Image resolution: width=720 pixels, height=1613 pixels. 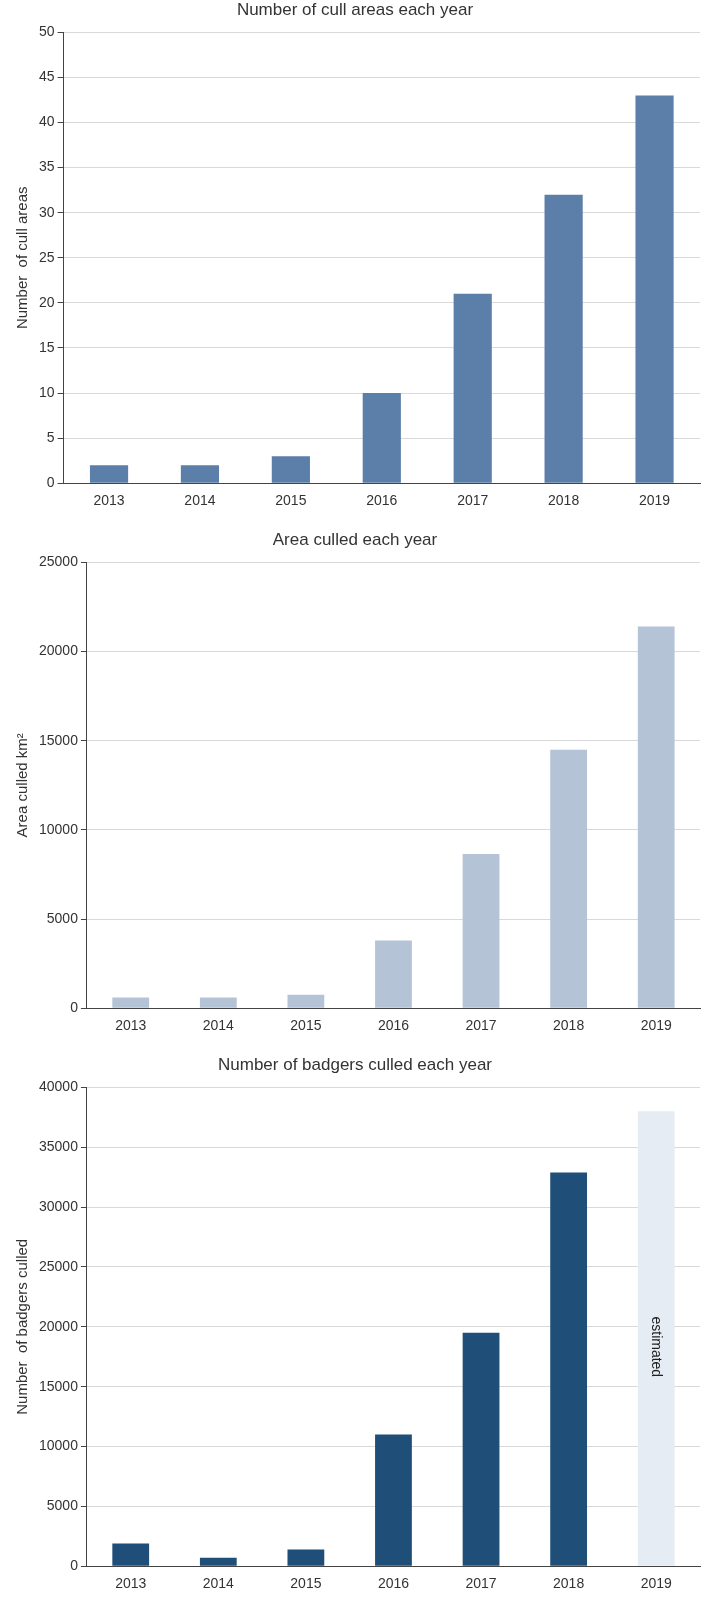 I want to click on y-tick-label: 30000, so click(x=58, y=1205).